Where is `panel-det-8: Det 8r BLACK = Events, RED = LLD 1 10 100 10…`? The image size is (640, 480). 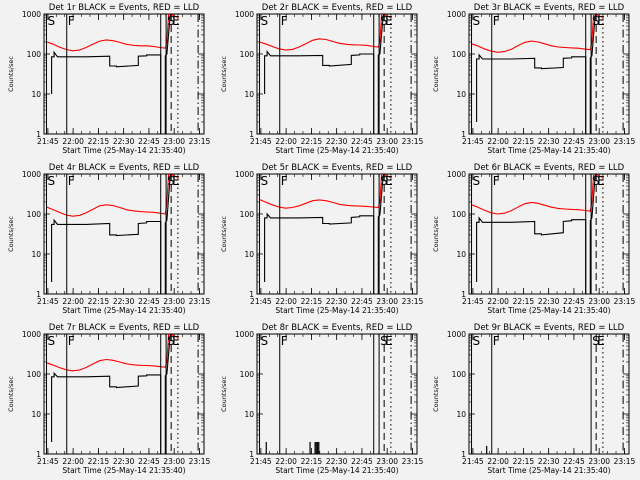
panel-det-8: Det 8r BLACK = Events, RED = LLD 1 10 100 10… is located at coordinates (321, 399).